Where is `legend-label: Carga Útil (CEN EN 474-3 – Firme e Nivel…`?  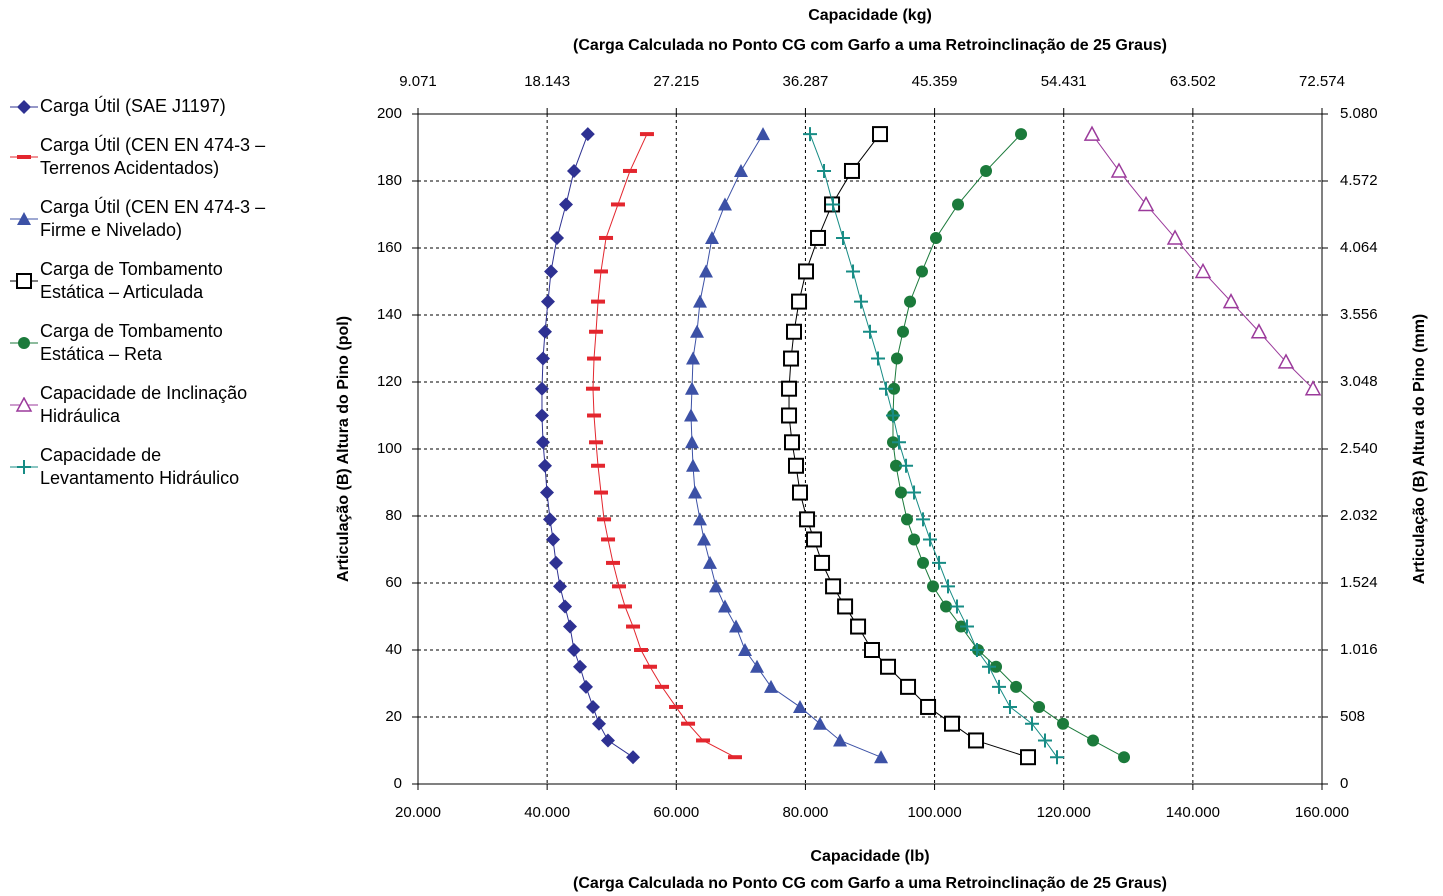
legend-label: Carga Útil (CEN EN 474-3 – Firme e Nivel… is located at coordinates (153, 218).